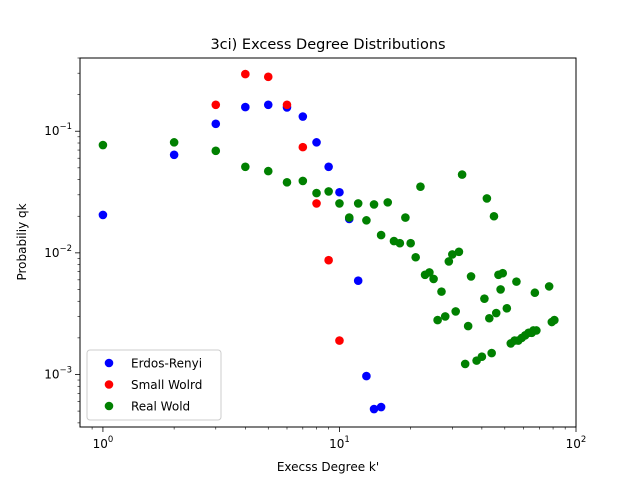 The image size is (640, 480). What do you see at coordinates (160, 407) in the screenshot?
I see `legend-label: Real Wold` at bounding box center [160, 407].